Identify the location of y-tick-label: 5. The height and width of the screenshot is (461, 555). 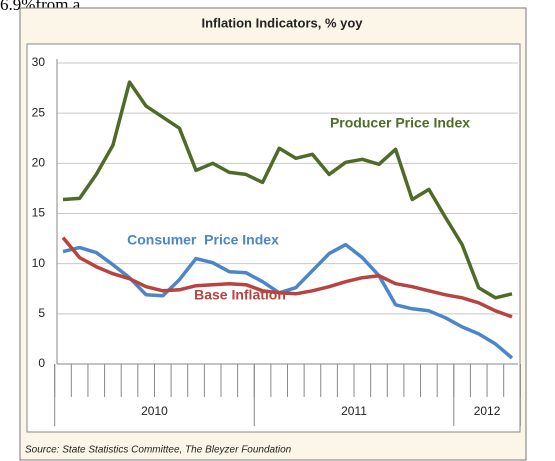
(41, 313).